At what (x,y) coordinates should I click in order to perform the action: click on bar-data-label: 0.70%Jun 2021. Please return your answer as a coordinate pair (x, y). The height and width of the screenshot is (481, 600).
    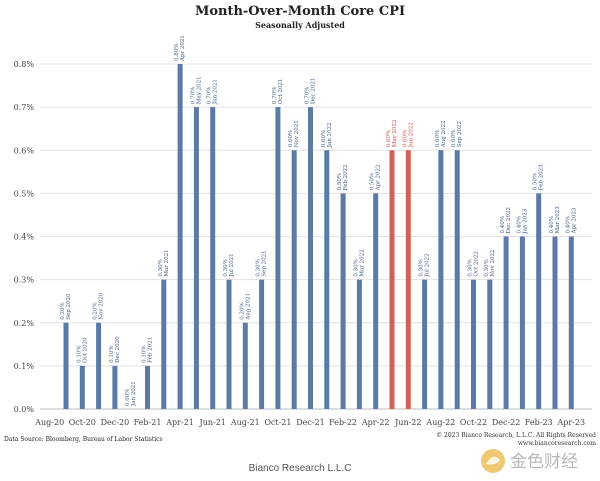
    Looking at the image, I should click on (213, 92).